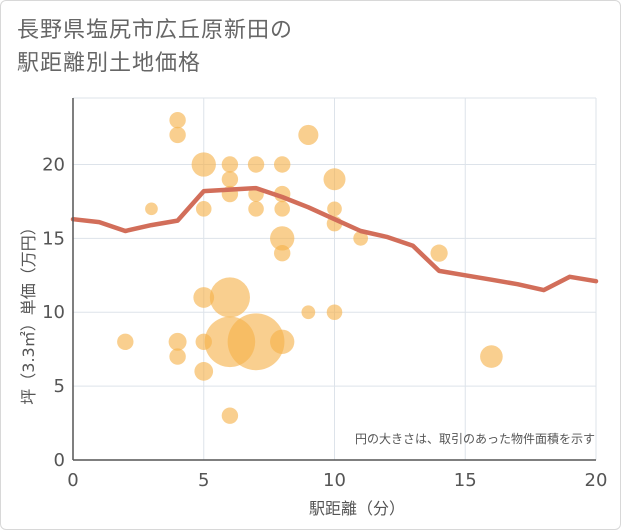  I want to click on x-tick-label-10: 10, so click(334, 480).